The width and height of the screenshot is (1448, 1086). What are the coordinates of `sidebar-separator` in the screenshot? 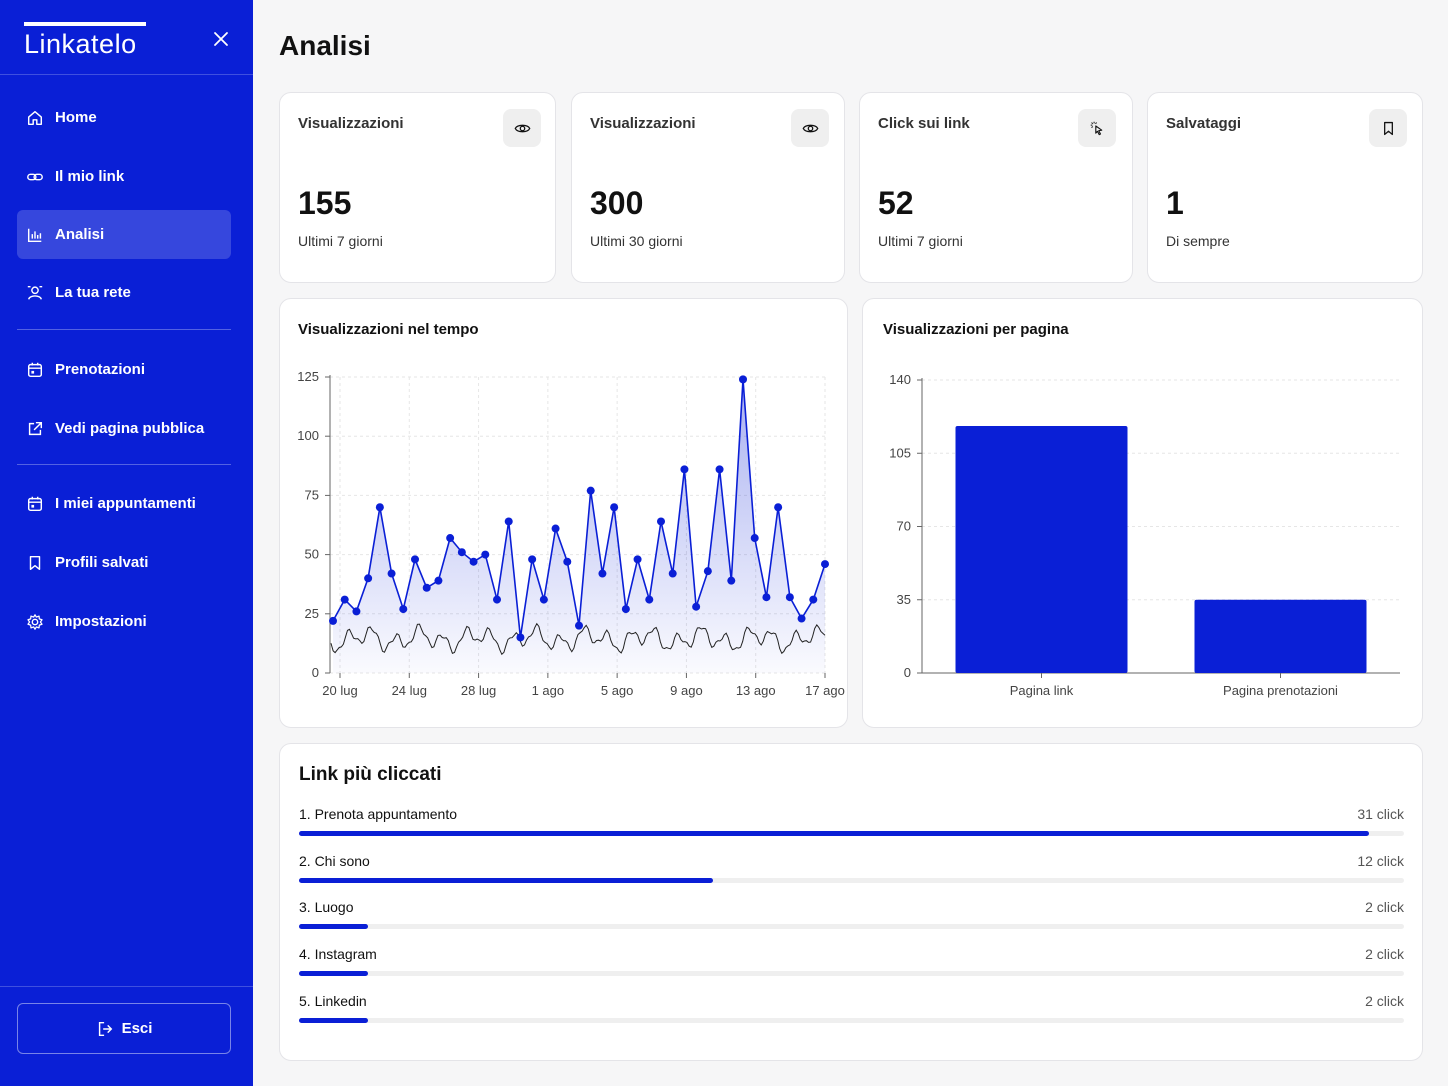 It's located at (124, 329).